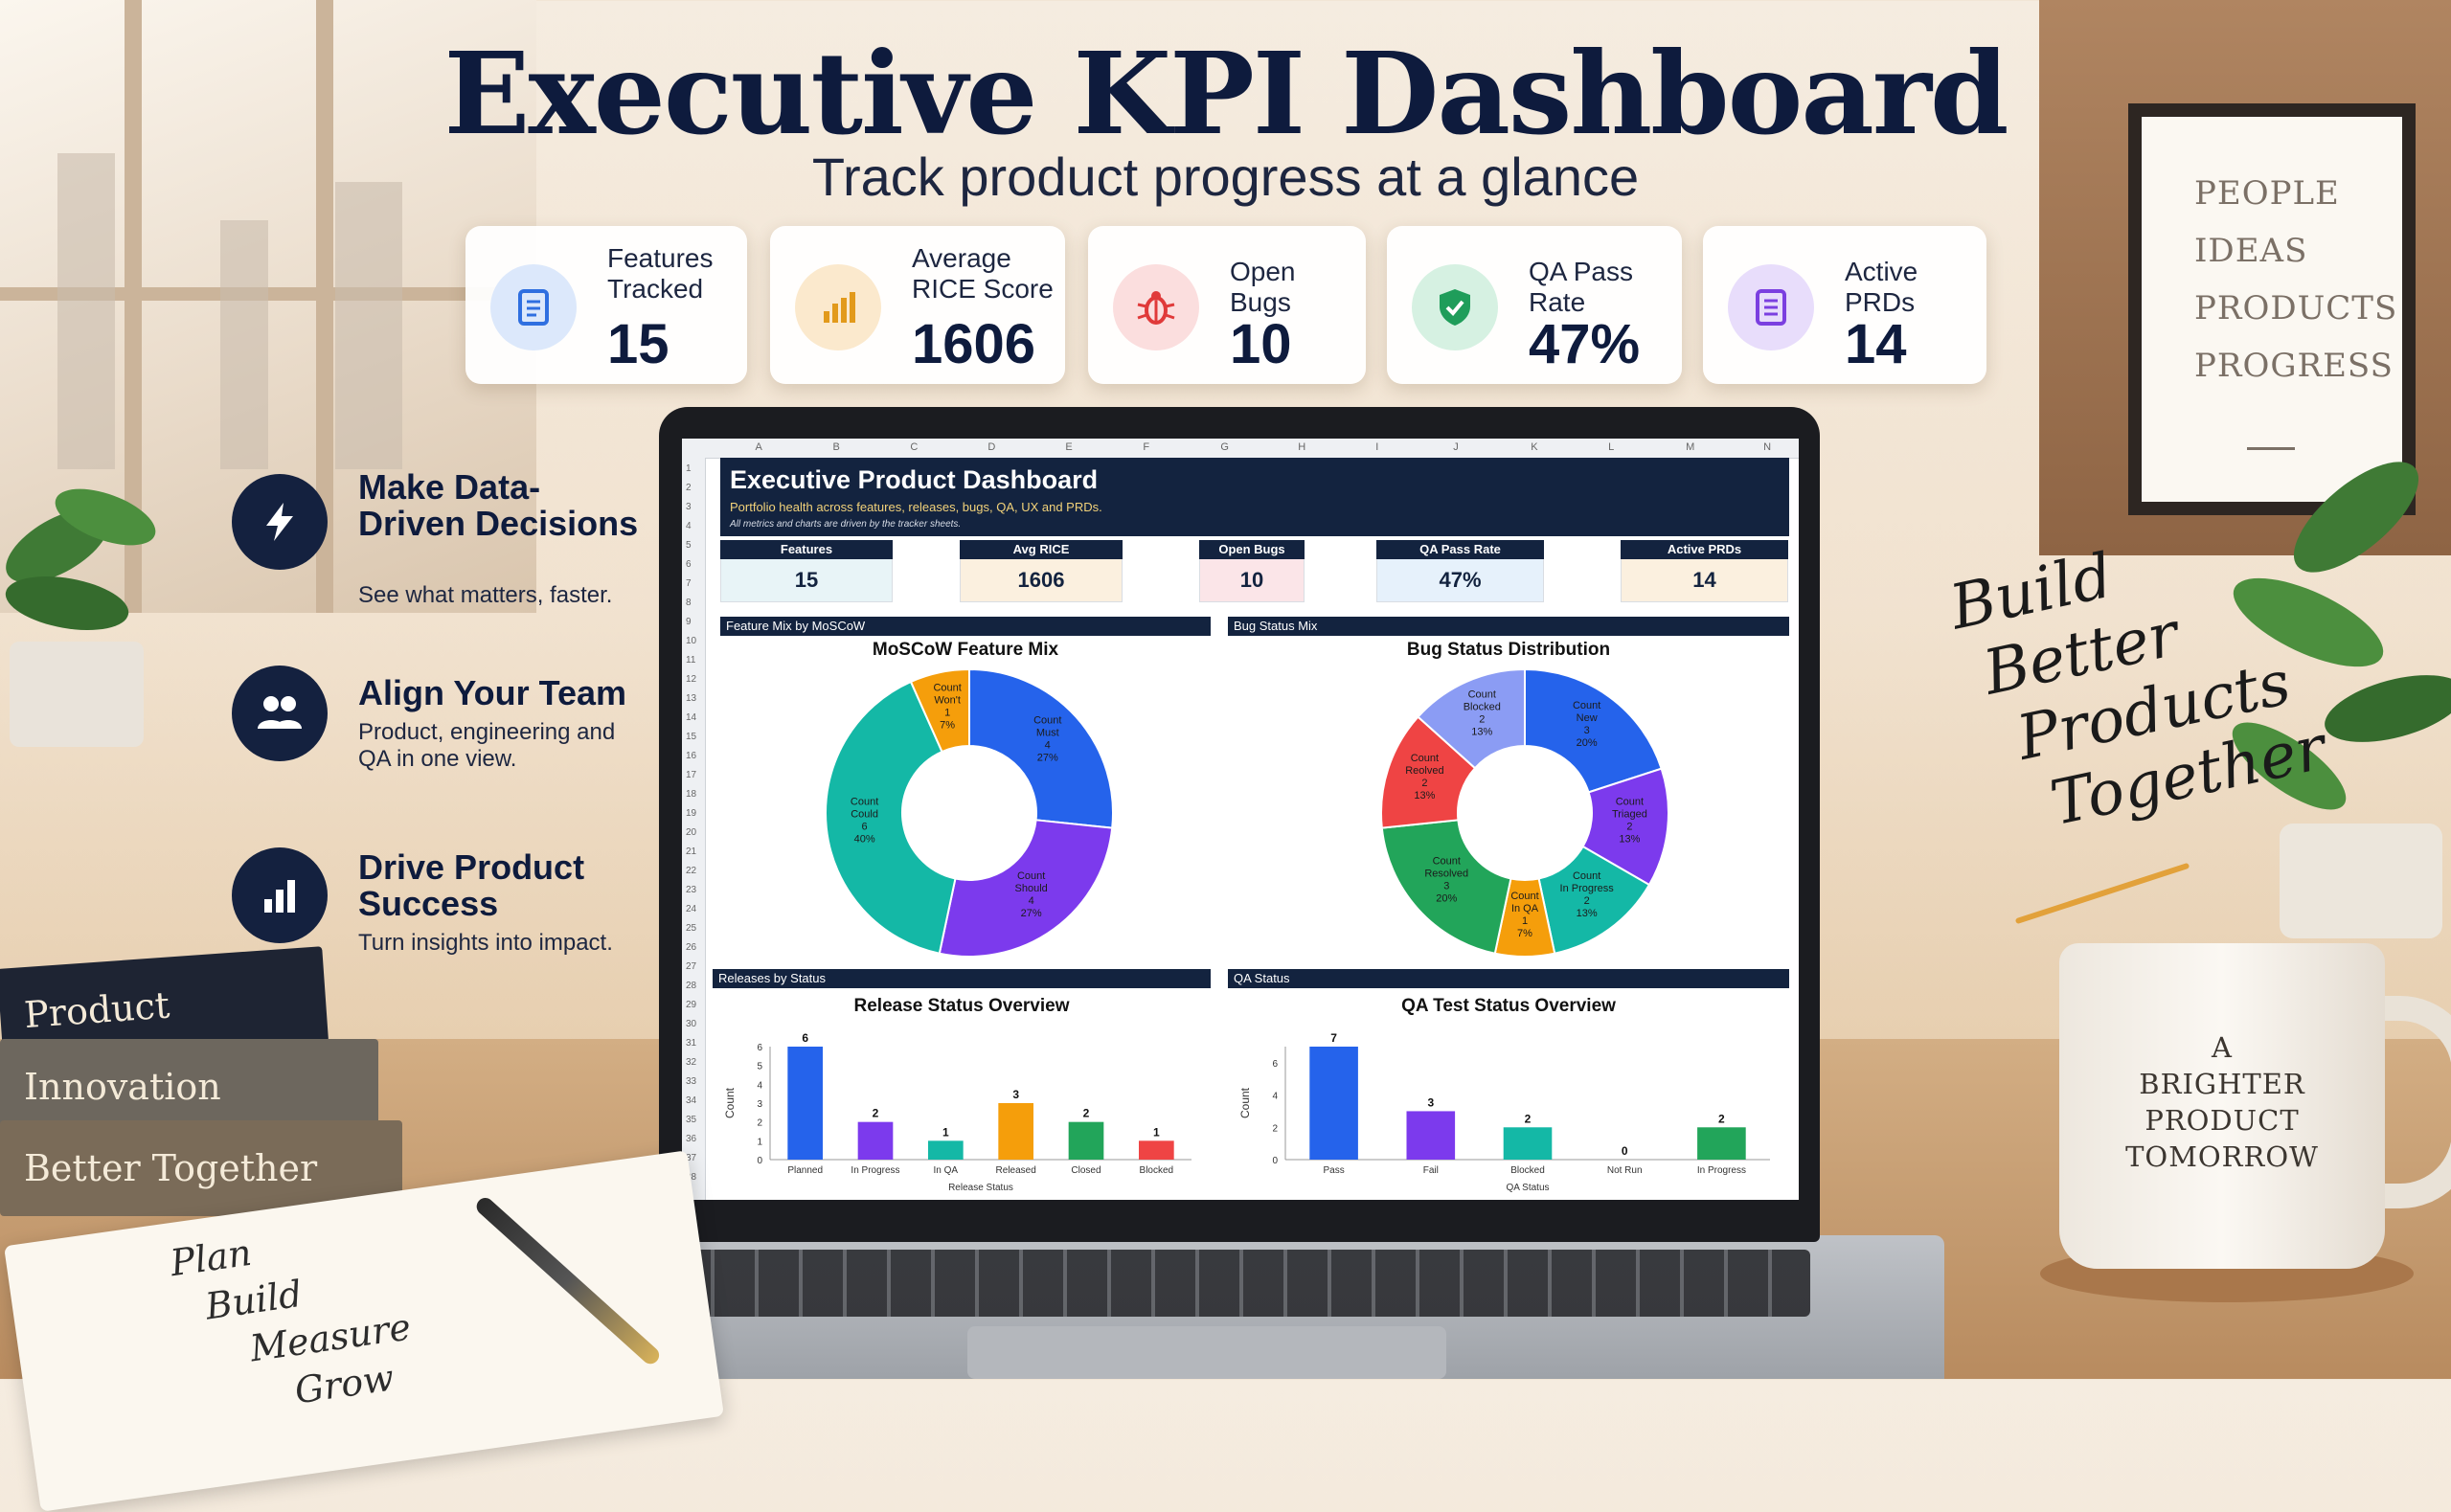 The image size is (2451, 1512). I want to click on row-number: 29, so click(691, 1005).